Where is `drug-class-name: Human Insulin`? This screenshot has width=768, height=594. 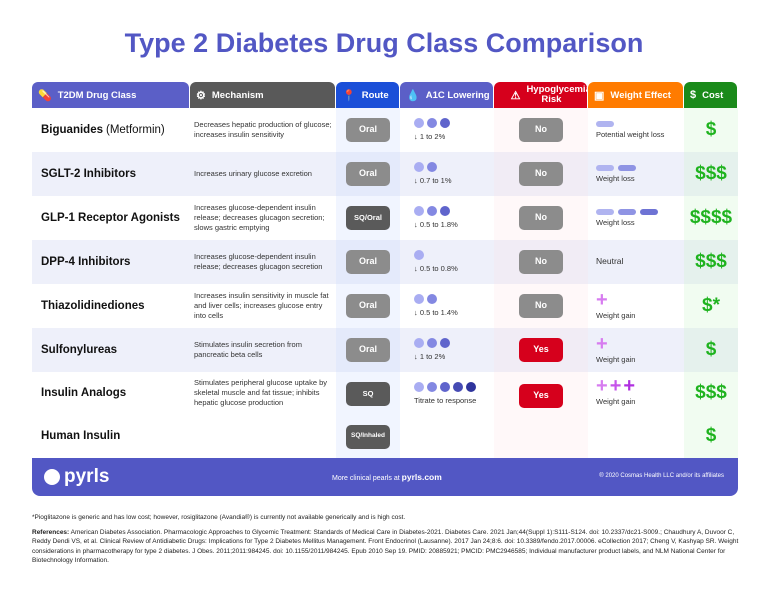 drug-class-name: Human Insulin is located at coordinates (81, 436).